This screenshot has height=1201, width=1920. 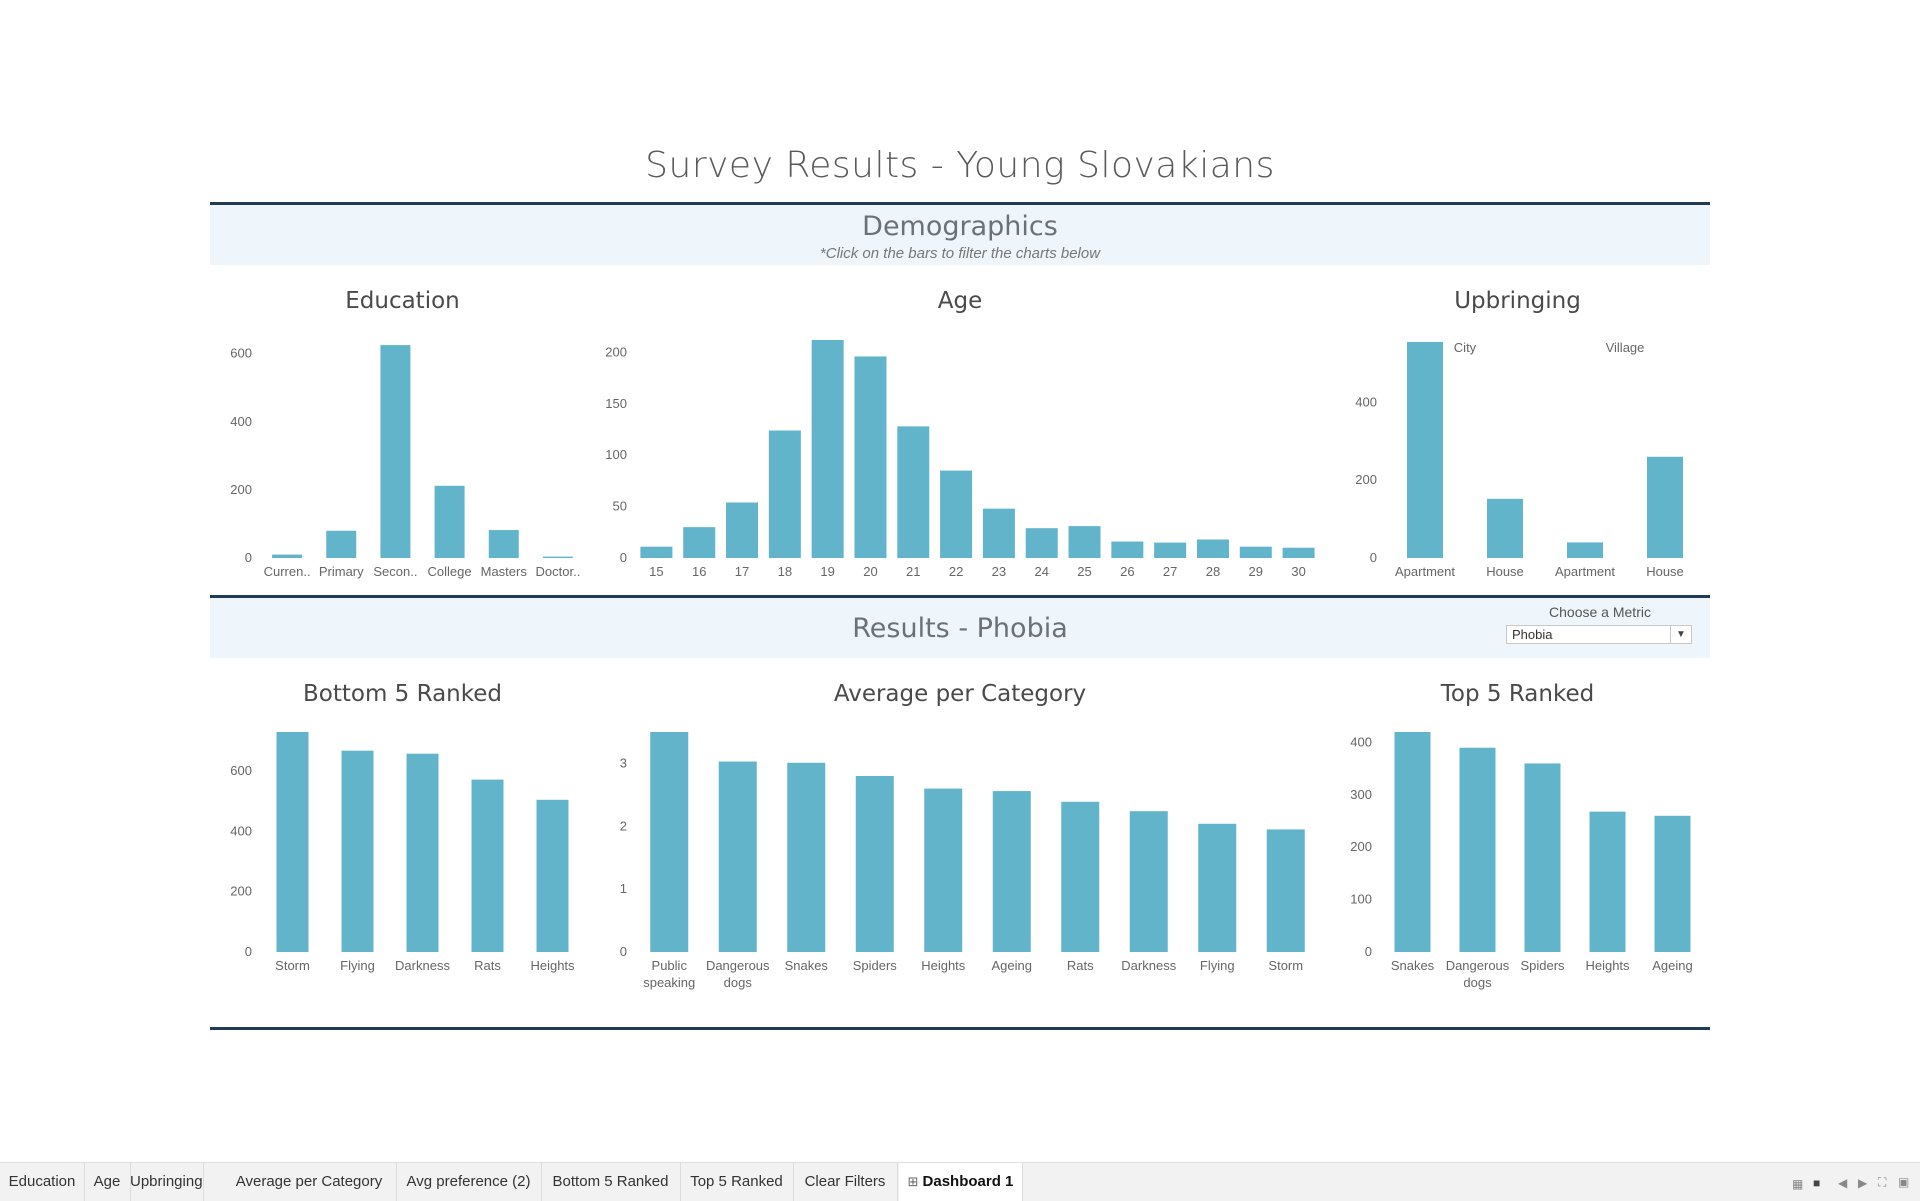 What do you see at coordinates (1817, 1183) in the screenshot?
I see `sheet-view-icon: ■` at bounding box center [1817, 1183].